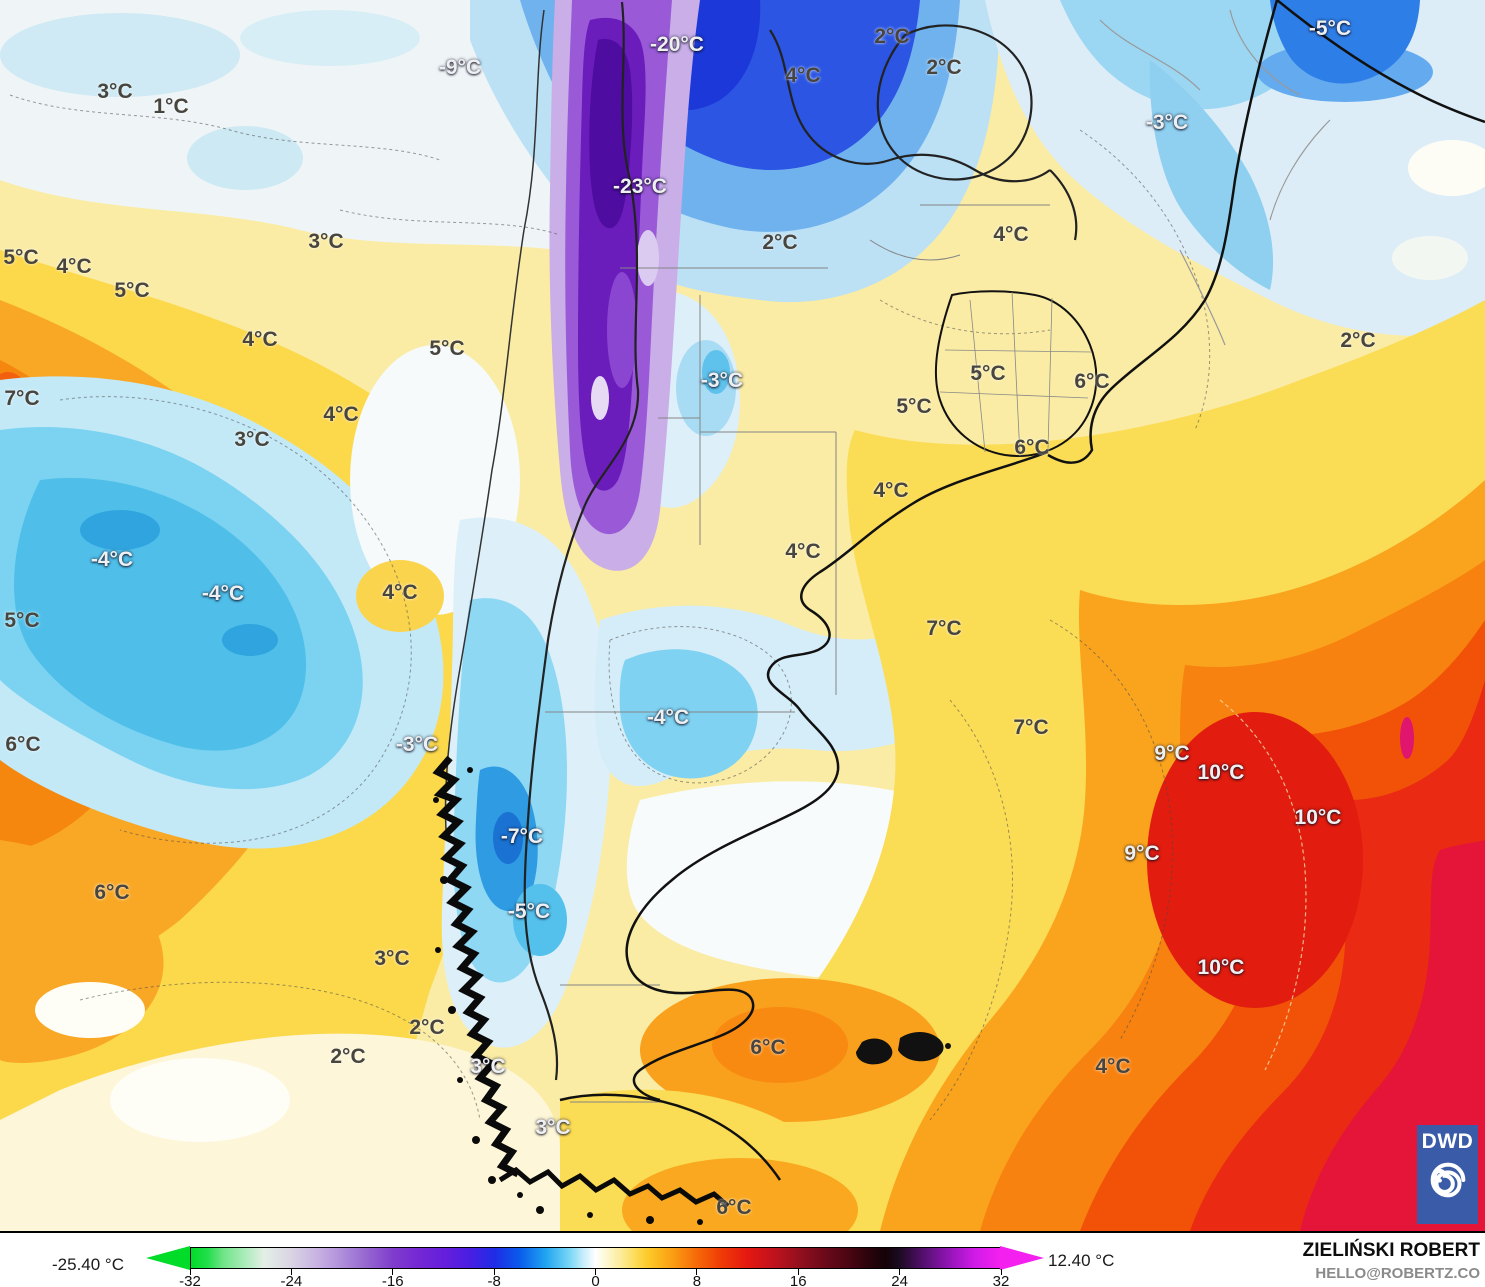 Image resolution: width=1485 pixels, height=1287 pixels. Describe the element at coordinates (697, 1280) in the screenshot. I see `colorbar-tick-label: 8` at that location.